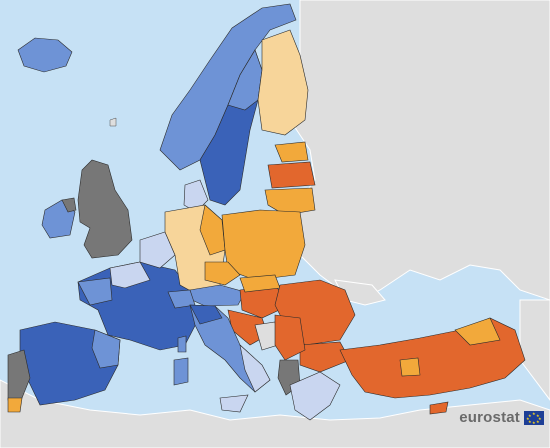 Image resolution: width=550 pixels, height=448 pixels. What do you see at coordinates (19, 375) in the screenshot?
I see `region-portugal` at bounding box center [19, 375].